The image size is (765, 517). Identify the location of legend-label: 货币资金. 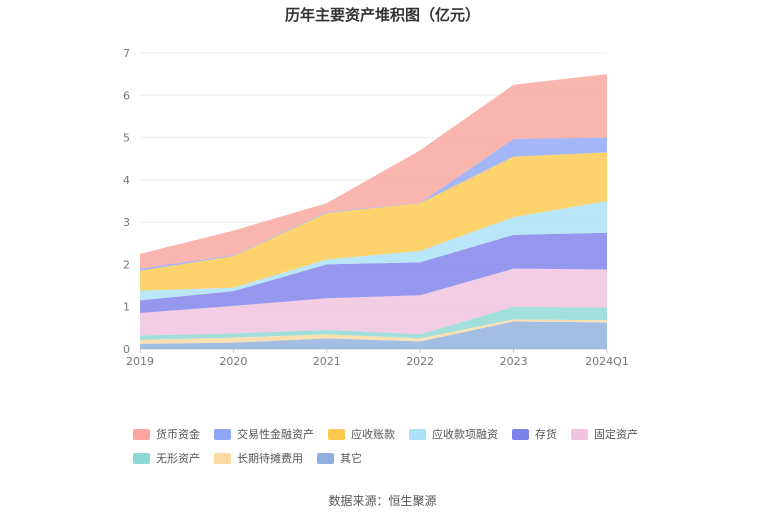
(178, 434).